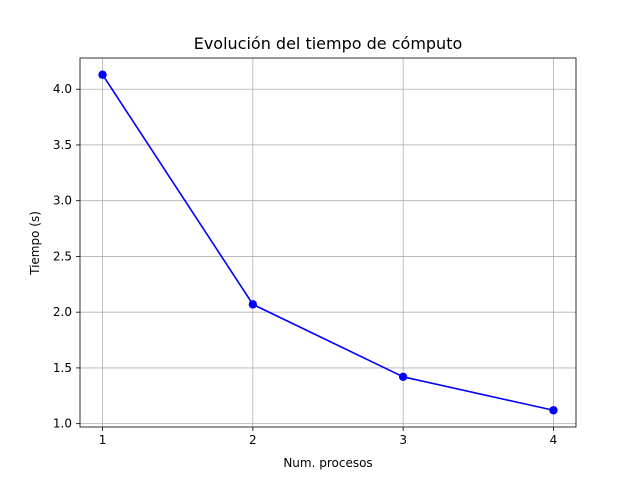 This screenshot has width=640, height=480. I want to click on y-tick-label: 3.5, so click(62, 145).